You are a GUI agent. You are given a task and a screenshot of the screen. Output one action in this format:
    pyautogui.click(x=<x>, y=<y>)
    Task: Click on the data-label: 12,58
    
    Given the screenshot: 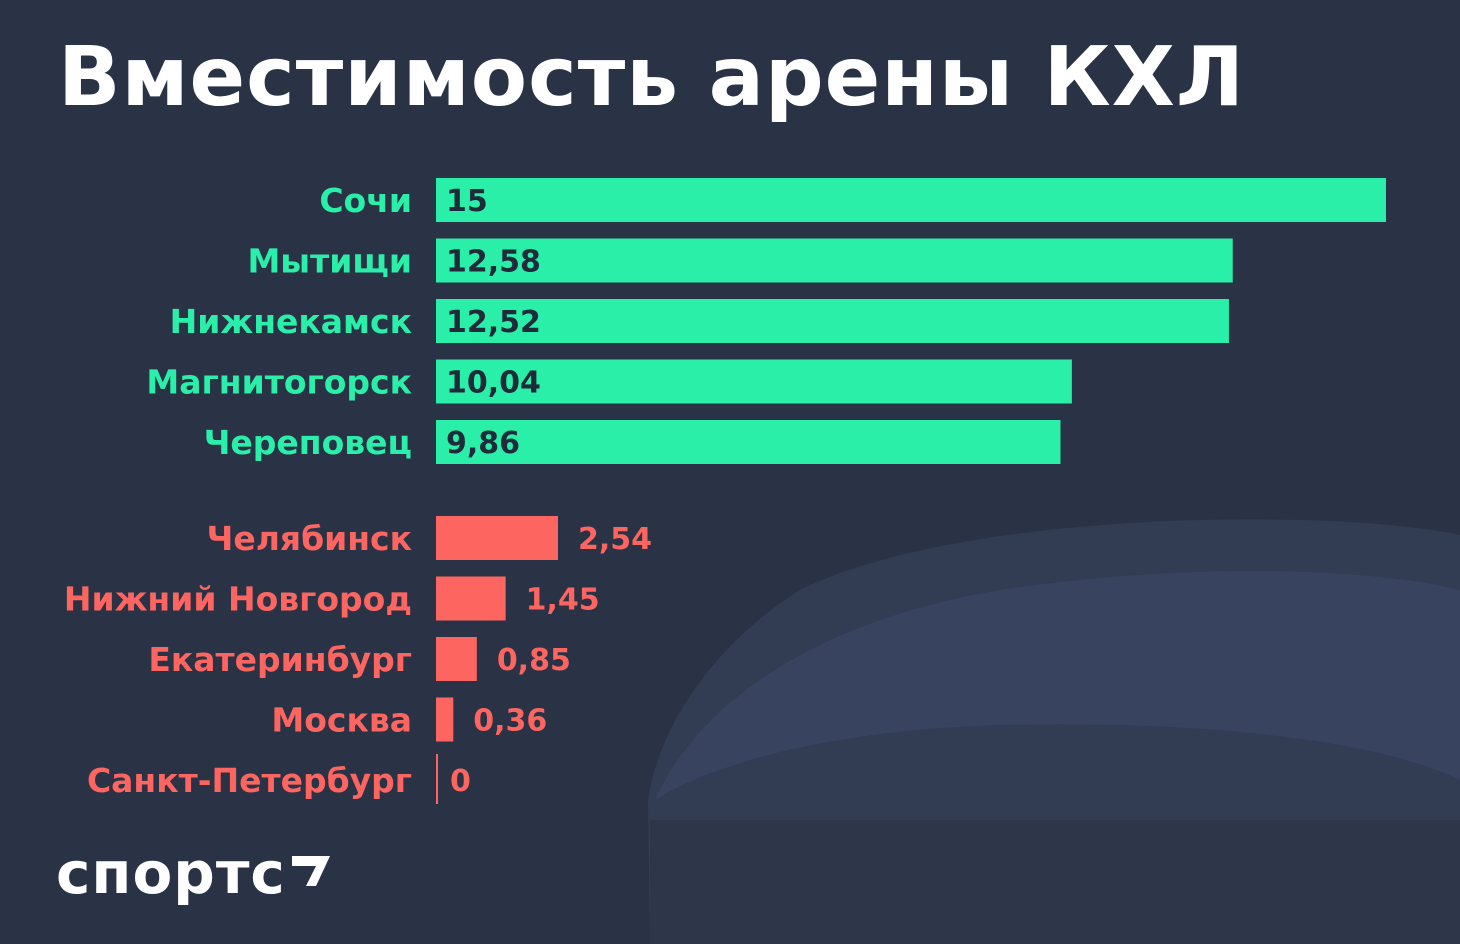 What is the action you would take?
    pyautogui.click(x=493, y=262)
    